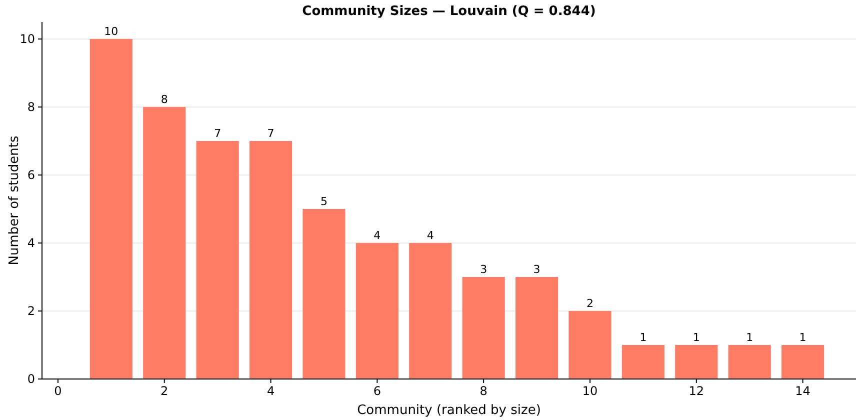 The image size is (858, 420). Describe the element at coordinates (27, 39) in the screenshot. I see `y-tick-label: 10` at that location.